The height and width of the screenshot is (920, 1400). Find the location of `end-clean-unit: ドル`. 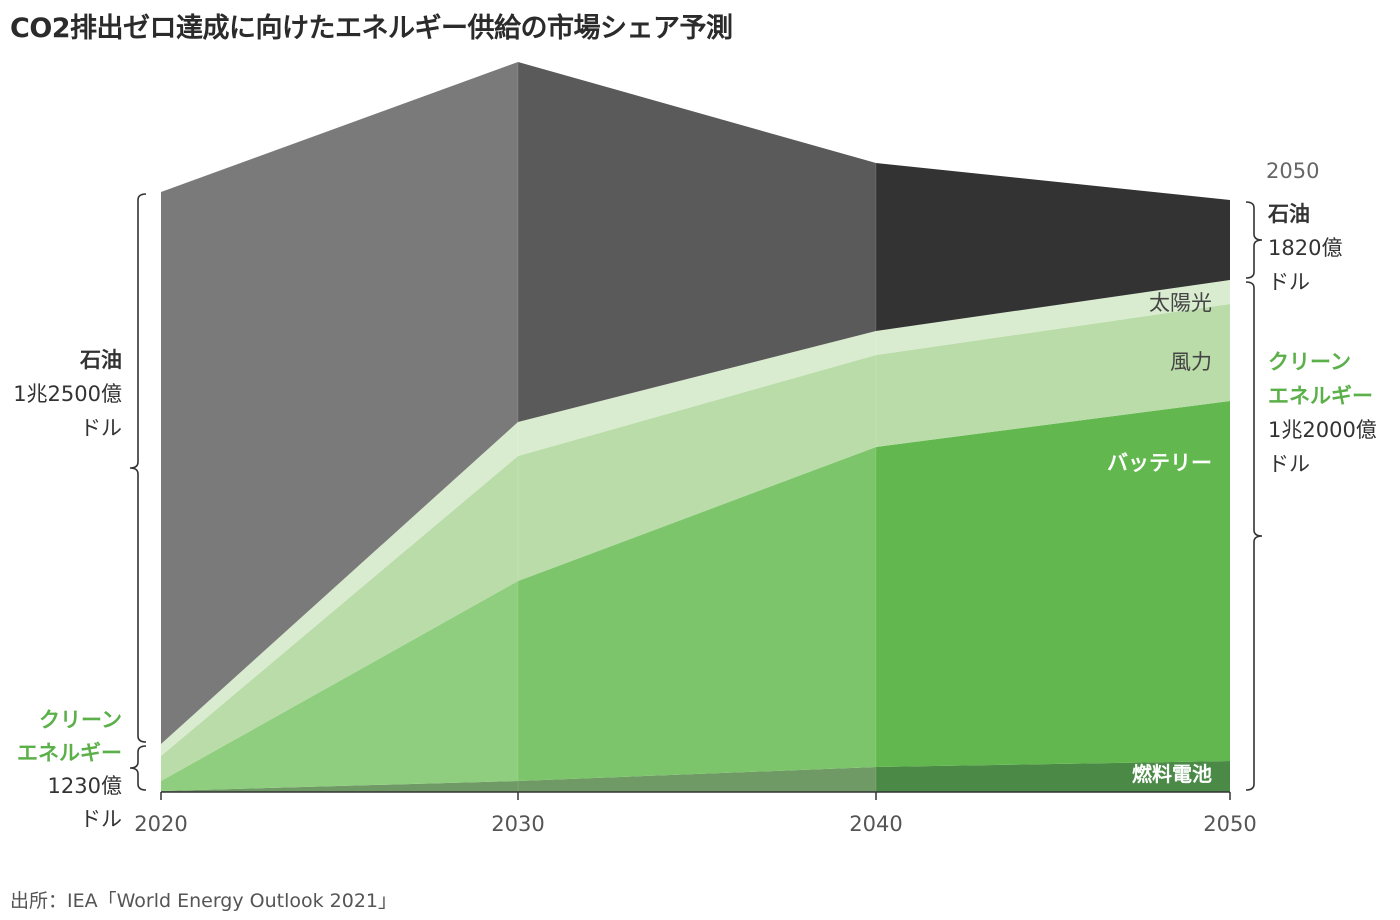

end-clean-unit: ドル is located at coordinates (1289, 464).